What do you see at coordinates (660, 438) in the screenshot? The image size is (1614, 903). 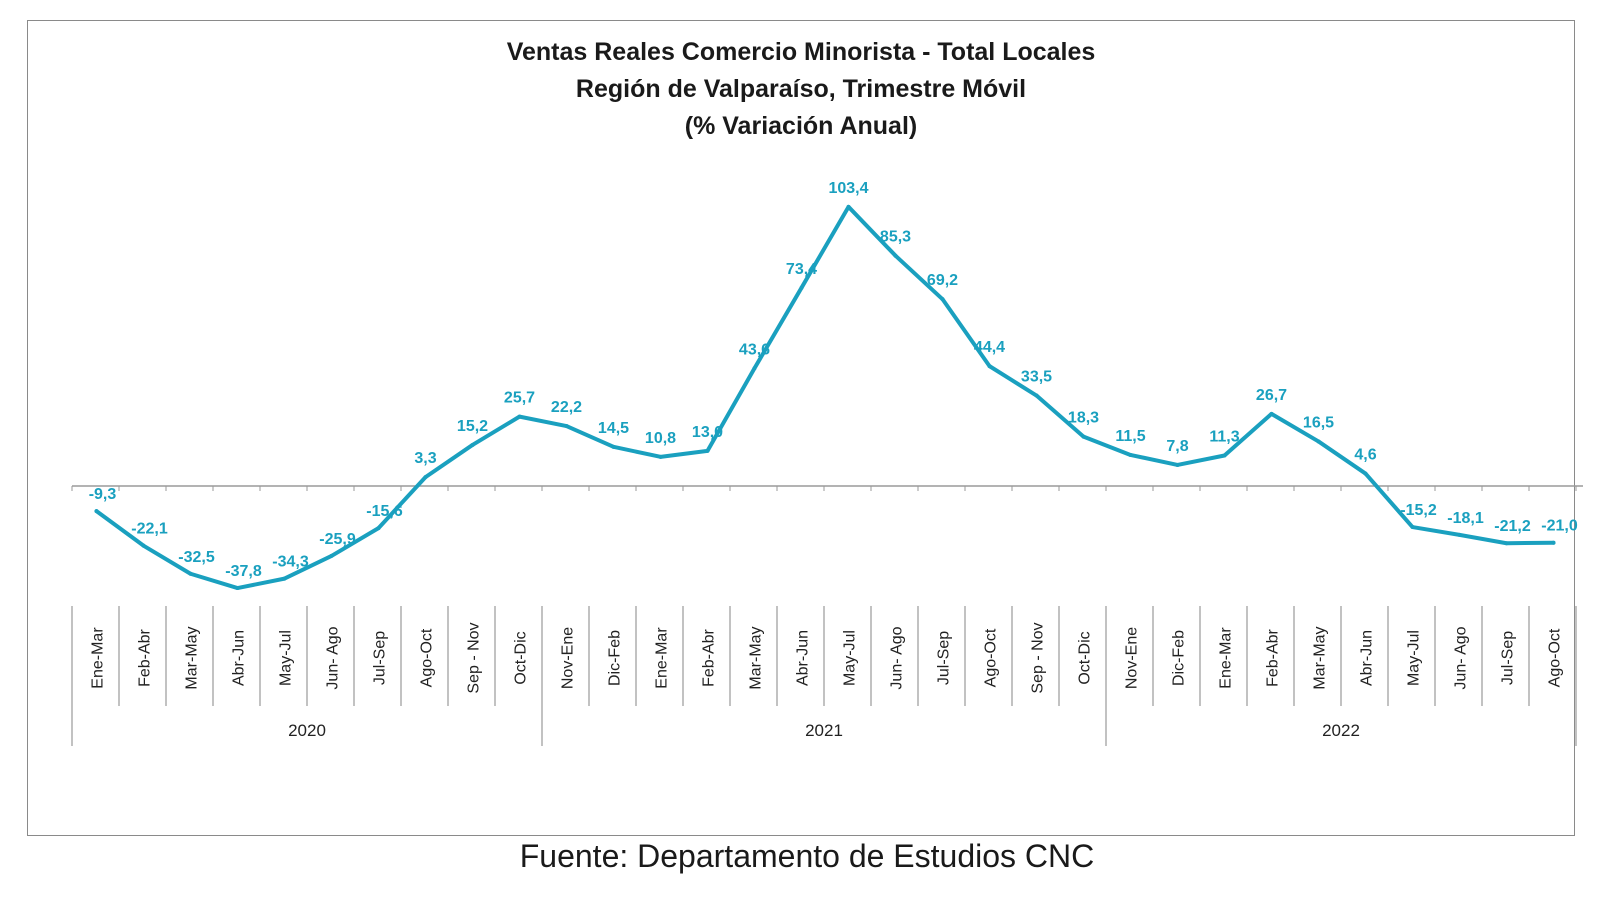 I see `data-label: 10,8` at bounding box center [660, 438].